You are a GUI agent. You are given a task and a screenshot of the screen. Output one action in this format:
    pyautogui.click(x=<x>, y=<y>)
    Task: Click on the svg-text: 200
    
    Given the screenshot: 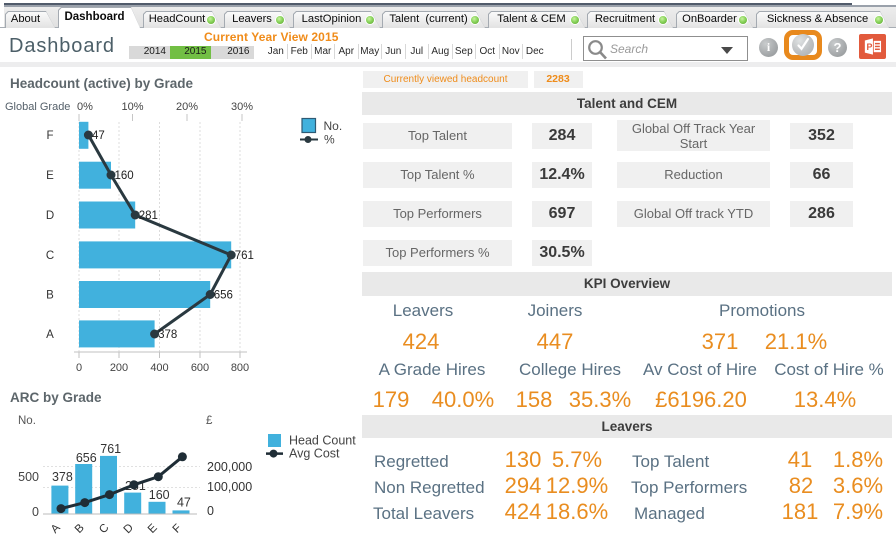 What is the action you would take?
    pyautogui.click(x=119, y=368)
    